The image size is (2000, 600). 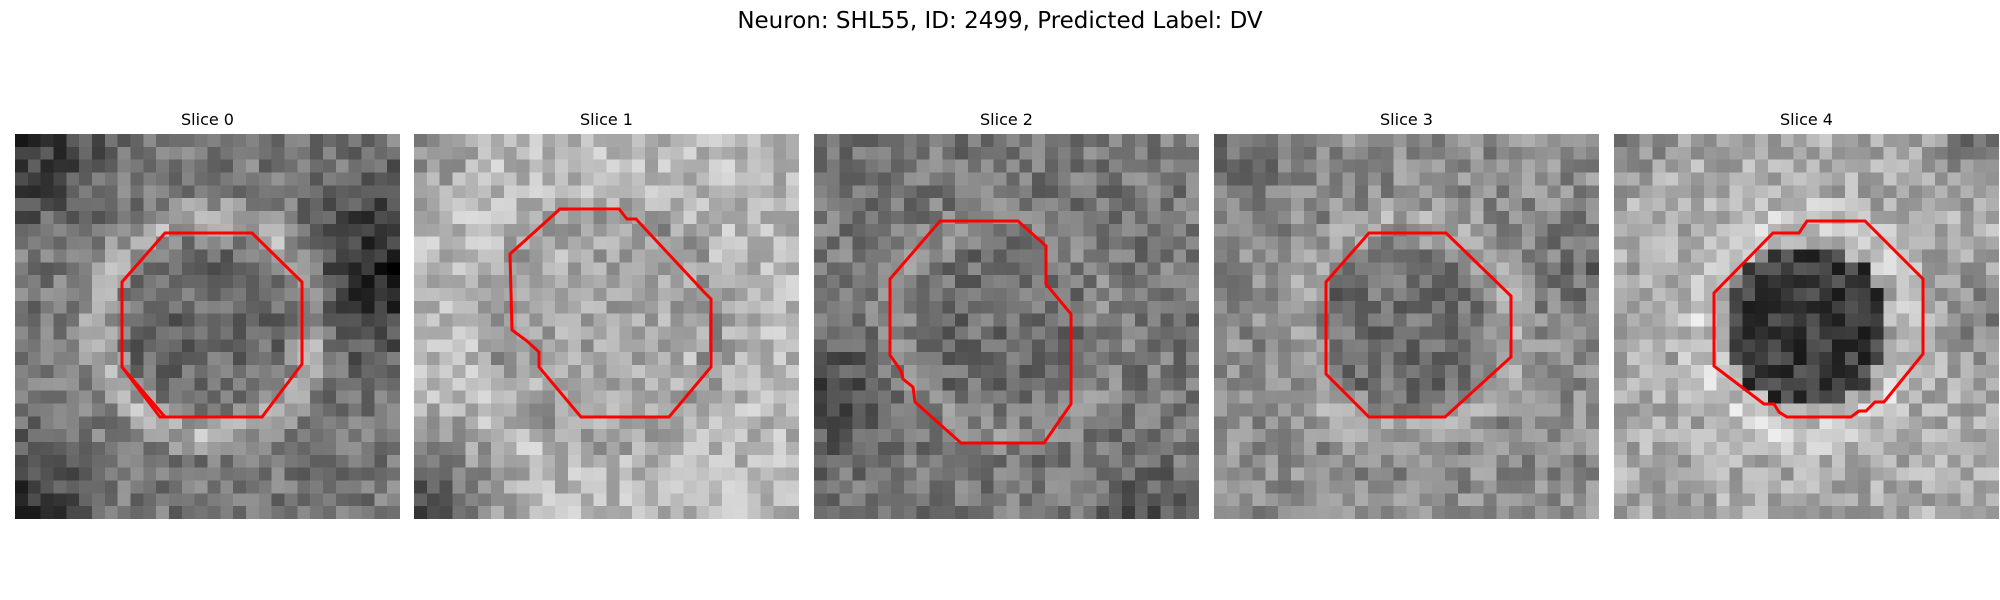 I want to click on slice-panel-0: Slice 0, so click(x=207, y=314).